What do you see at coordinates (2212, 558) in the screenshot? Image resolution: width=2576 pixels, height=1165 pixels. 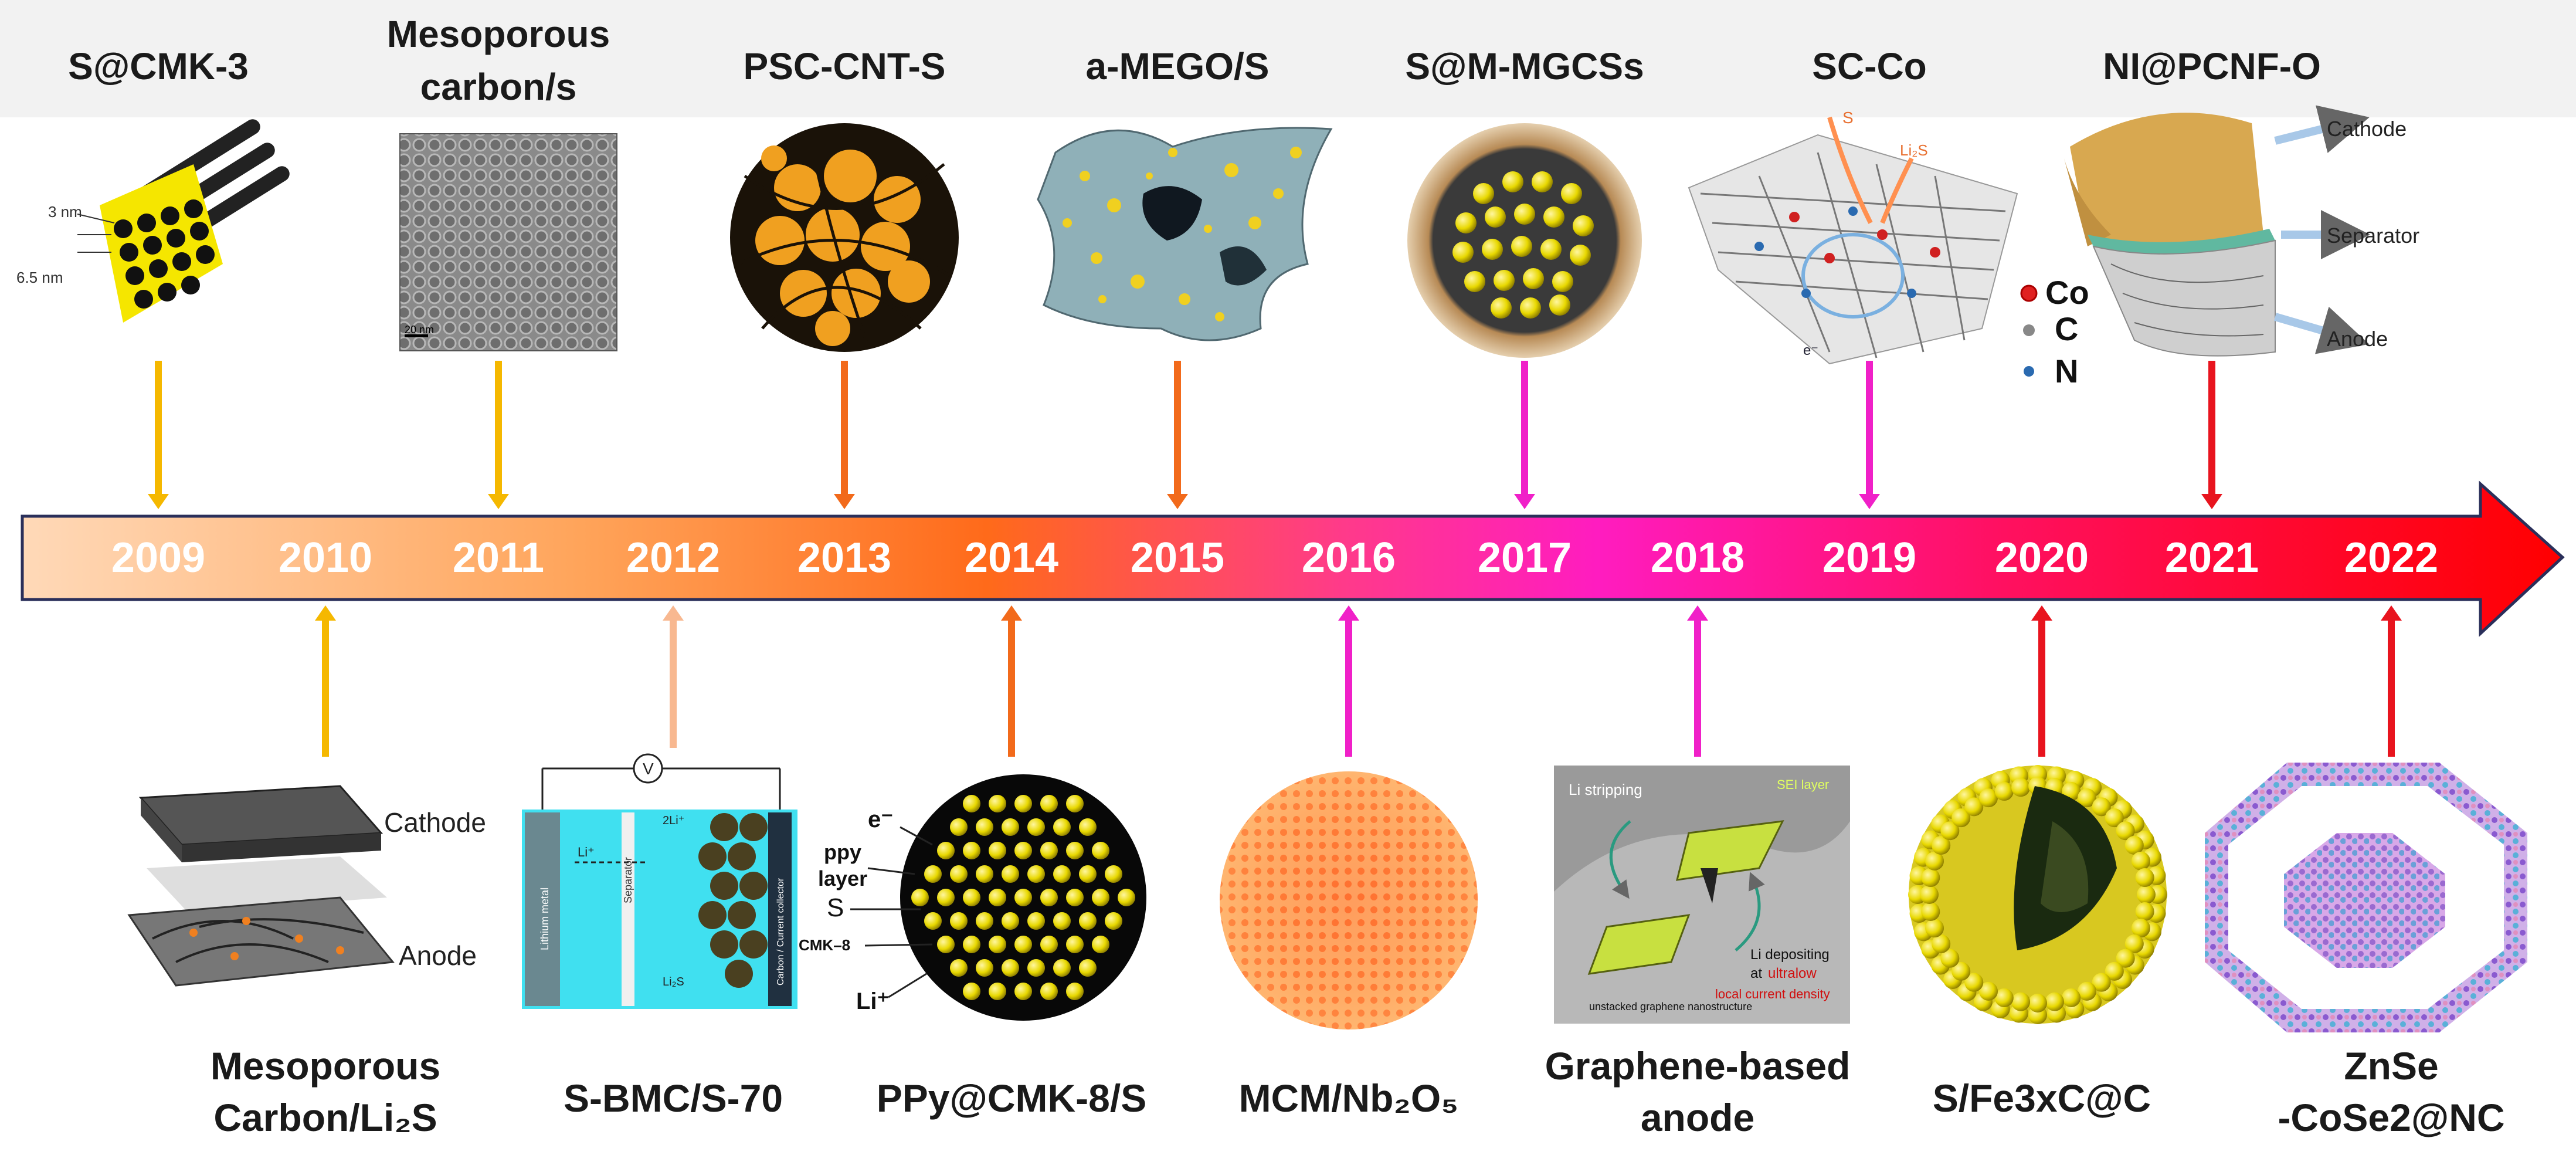 I see `year-label-2021: 2021` at bounding box center [2212, 558].